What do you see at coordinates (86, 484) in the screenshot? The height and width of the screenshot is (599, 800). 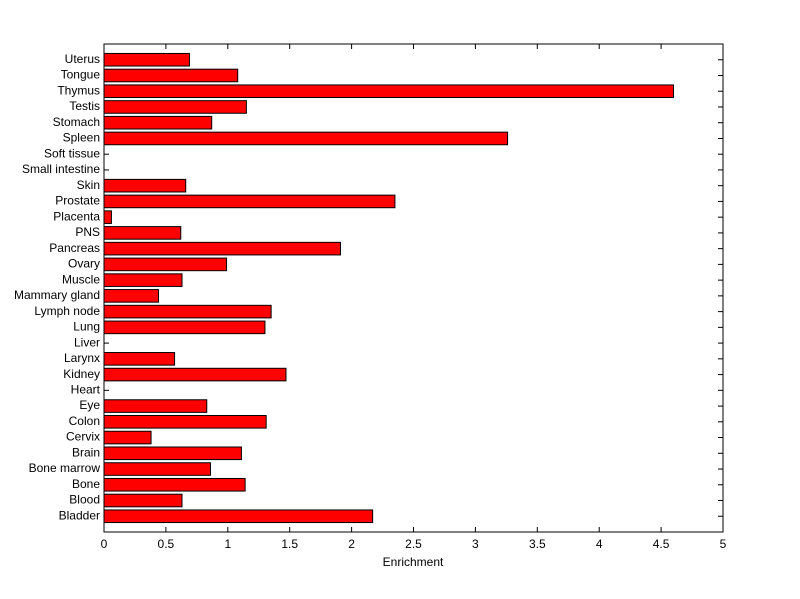 I see `y-tick-label: Bone` at bounding box center [86, 484].